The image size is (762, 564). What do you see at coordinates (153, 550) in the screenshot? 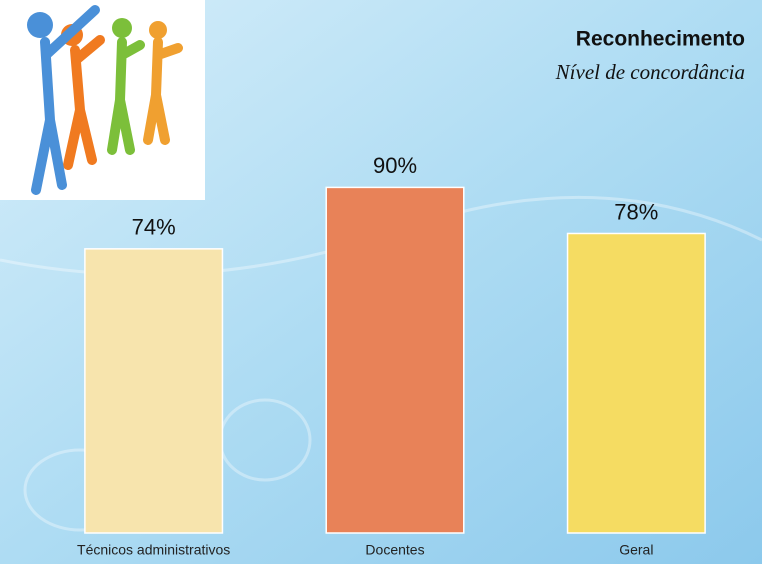
I see `x-tick-label: Técnicos administrativos` at bounding box center [153, 550].